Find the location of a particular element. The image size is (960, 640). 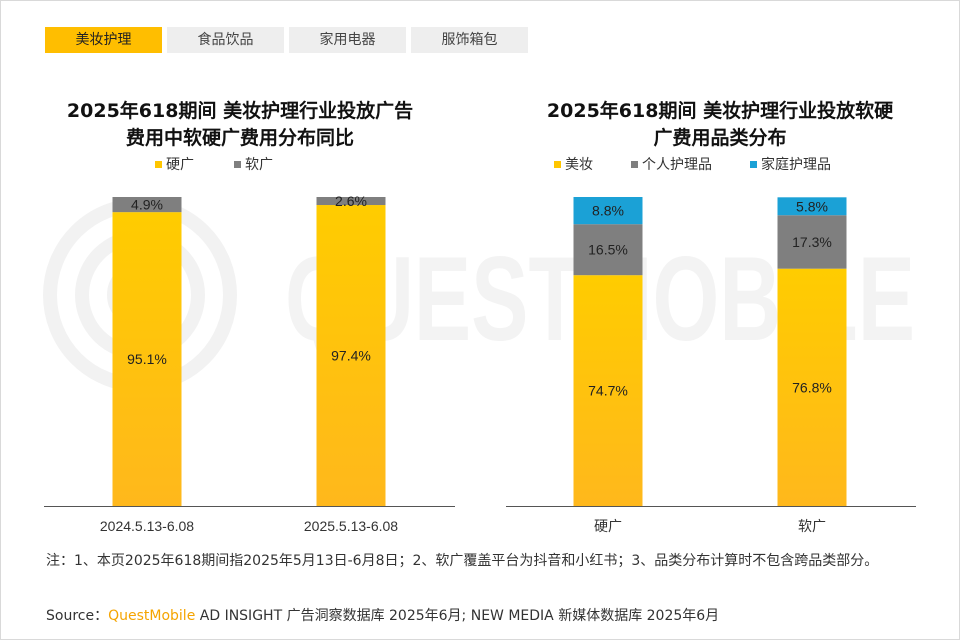

legend-item: 软广 is located at coordinates (253, 164).